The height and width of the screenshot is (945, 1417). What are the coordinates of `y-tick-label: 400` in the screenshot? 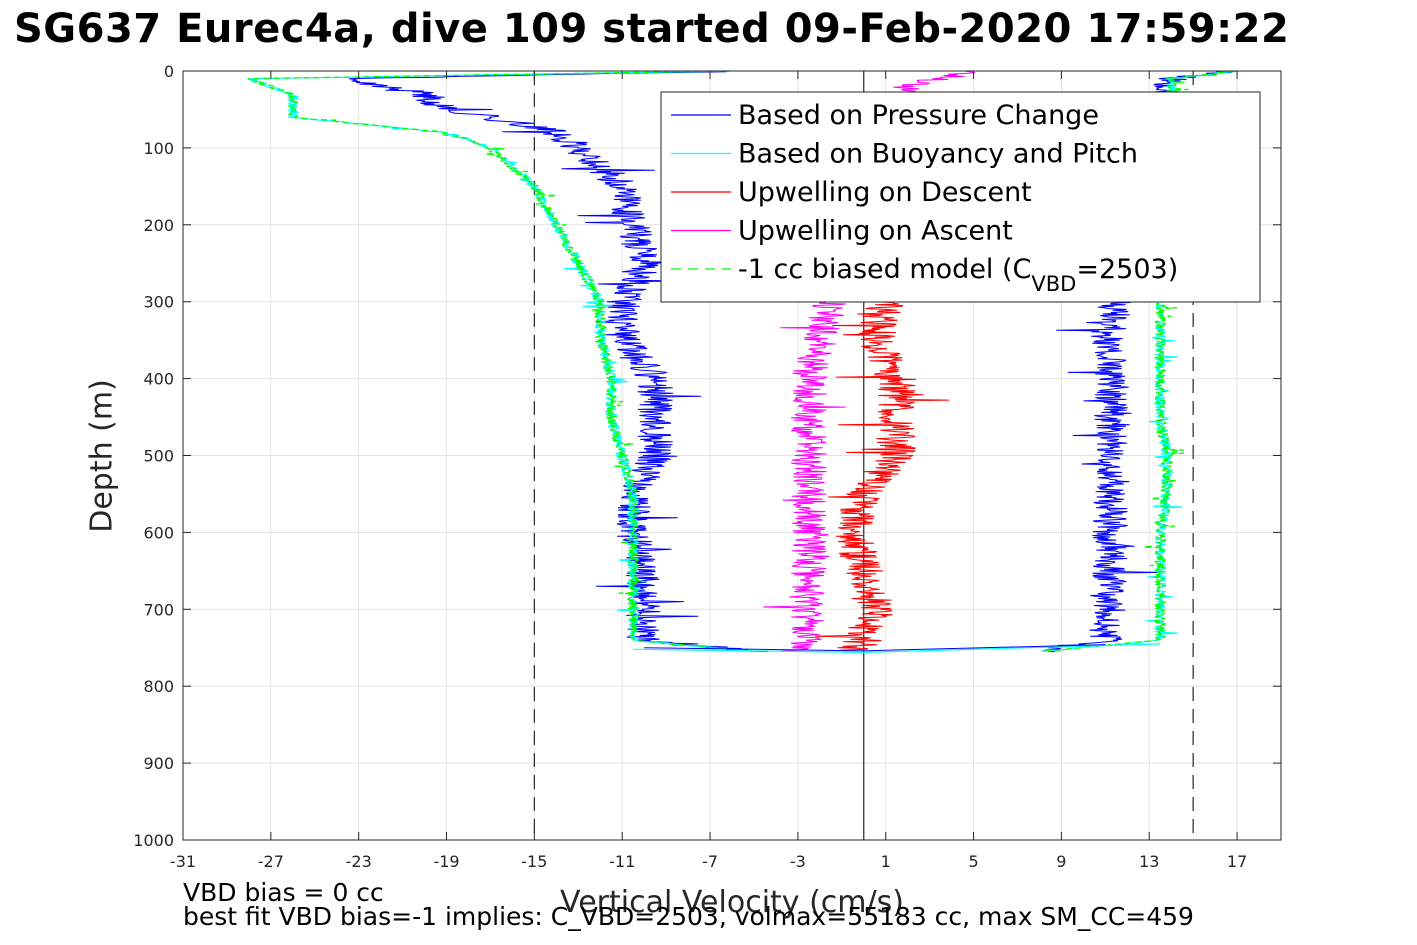 It's located at (158, 379).